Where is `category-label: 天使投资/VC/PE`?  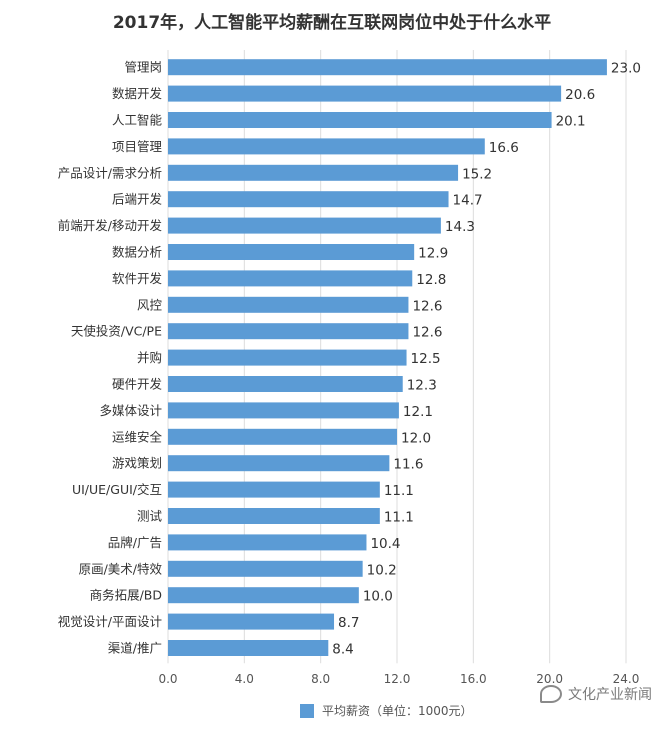 category-label: 天使投资/VC/PE is located at coordinates (116, 331).